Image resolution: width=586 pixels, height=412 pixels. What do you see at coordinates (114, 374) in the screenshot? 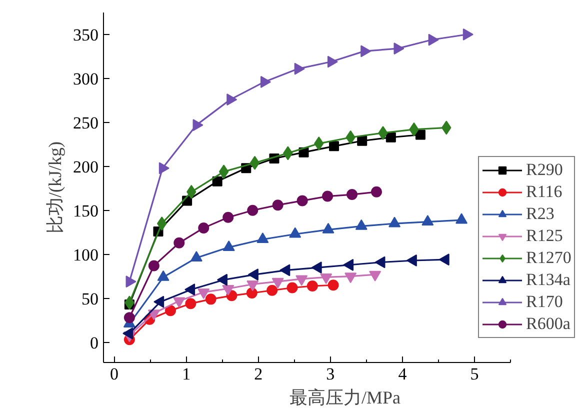
I see `x-tick-label: 0` at bounding box center [114, 374].